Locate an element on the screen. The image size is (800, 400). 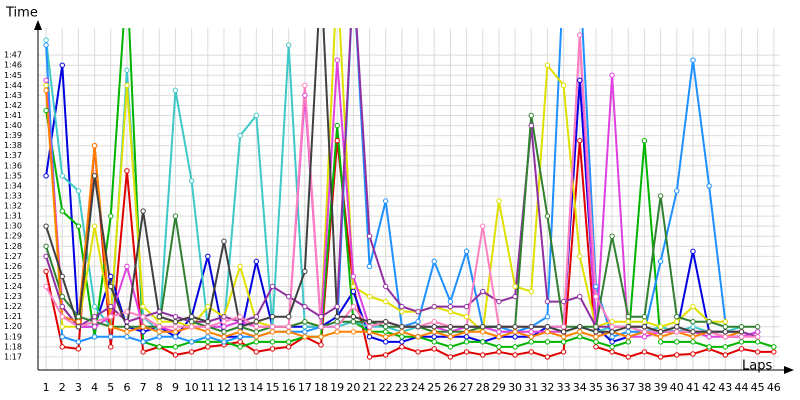
y-tick-label: 1:44 is located at coordinates (13, 85).